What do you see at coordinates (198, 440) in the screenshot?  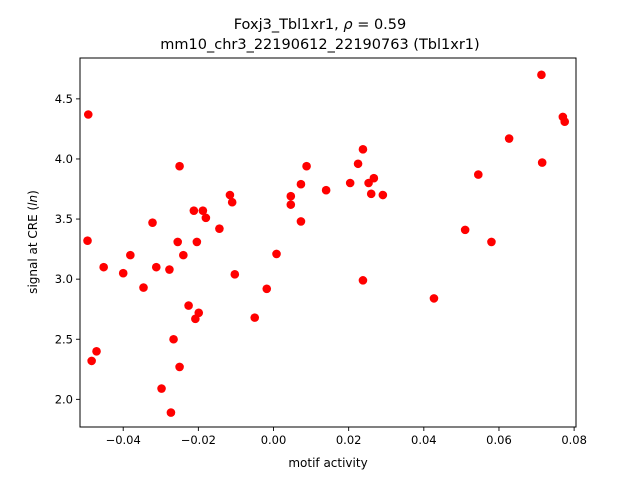 I see `x-tick-label: −0.02` at bounding box center [198, 440].